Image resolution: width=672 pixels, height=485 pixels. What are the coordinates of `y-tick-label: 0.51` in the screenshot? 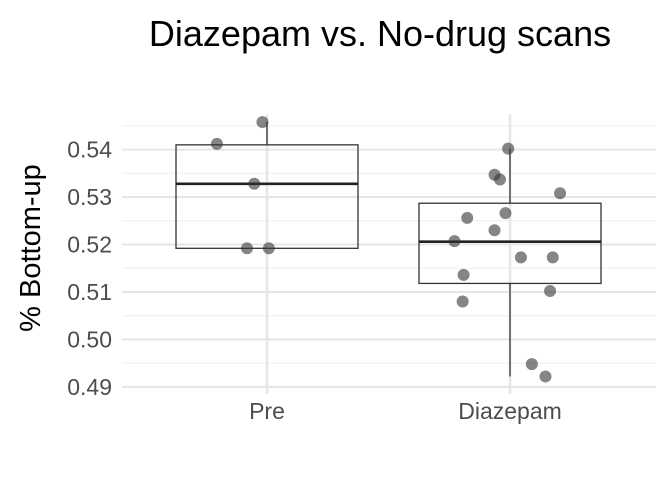 It's located at (89, 292).